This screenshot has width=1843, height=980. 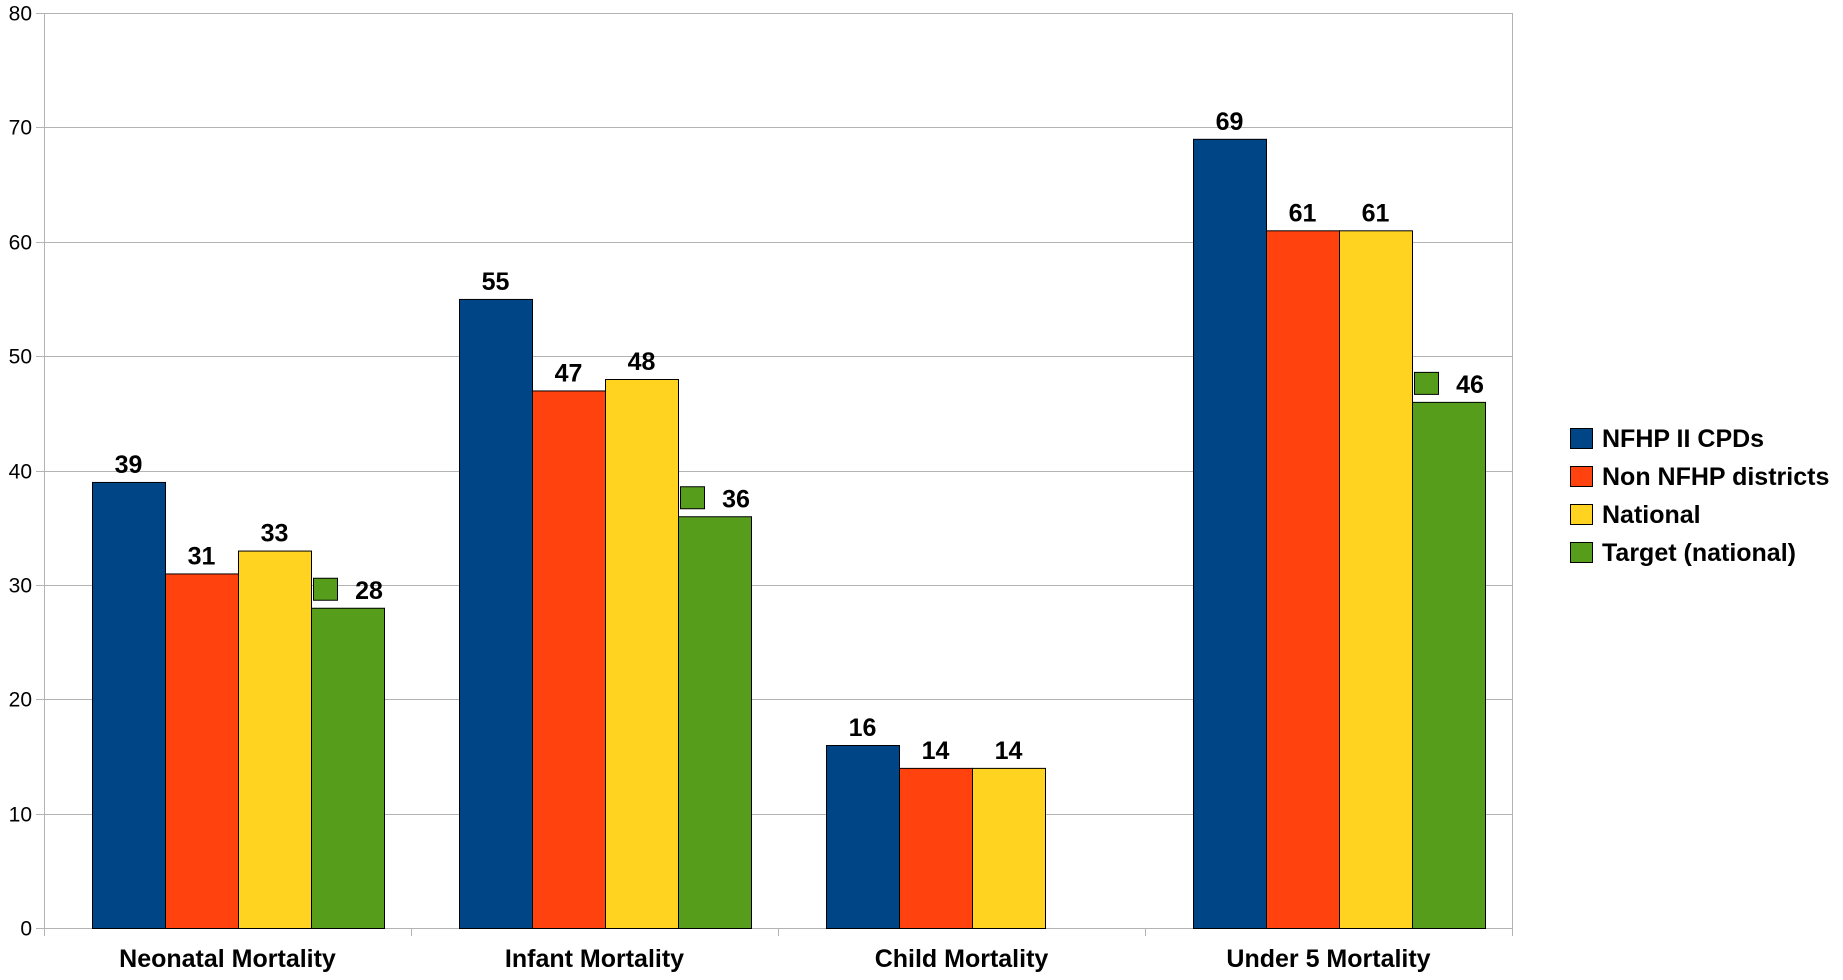 What do you see at coordinates (20, 586) in the screenshot?
I see `y-tick-label: 30` at bounding box center [20, 586].